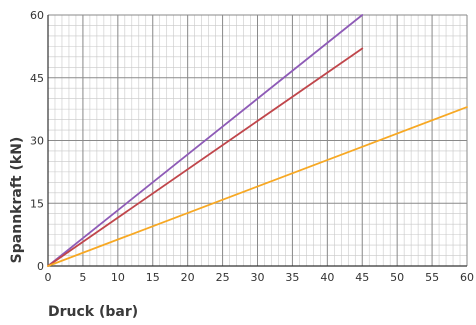 The image size is (476, 325). What do you see at coordinates (40, 266) in the screenshot?
I see `y-tick-label: 0` at bounding box center [40, 266].